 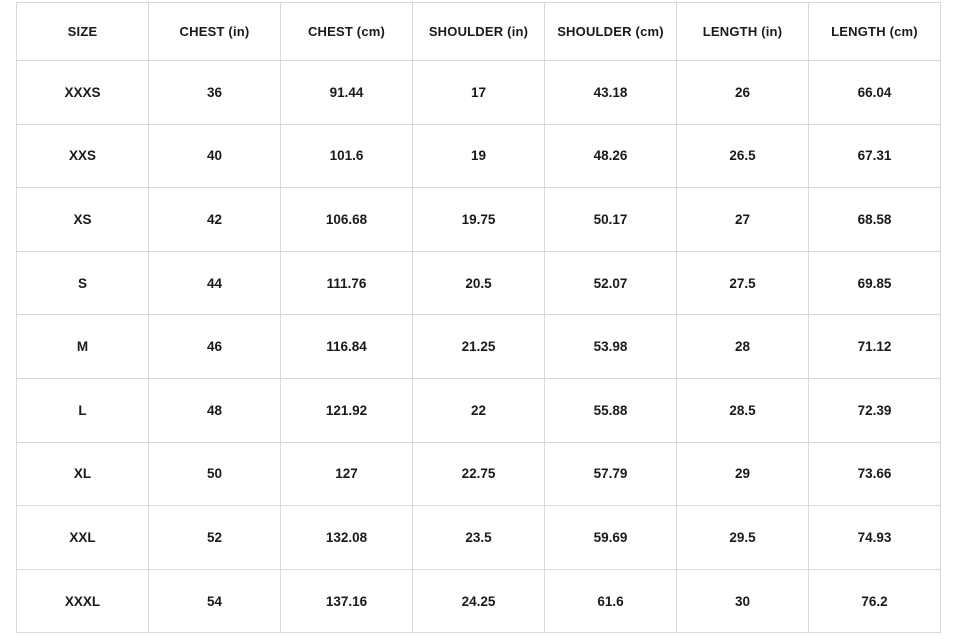 What do you see at coordinates (346, 346) in the screenshot?
I see `measurement-cell: 116.84` at bounding box center [346, 346].